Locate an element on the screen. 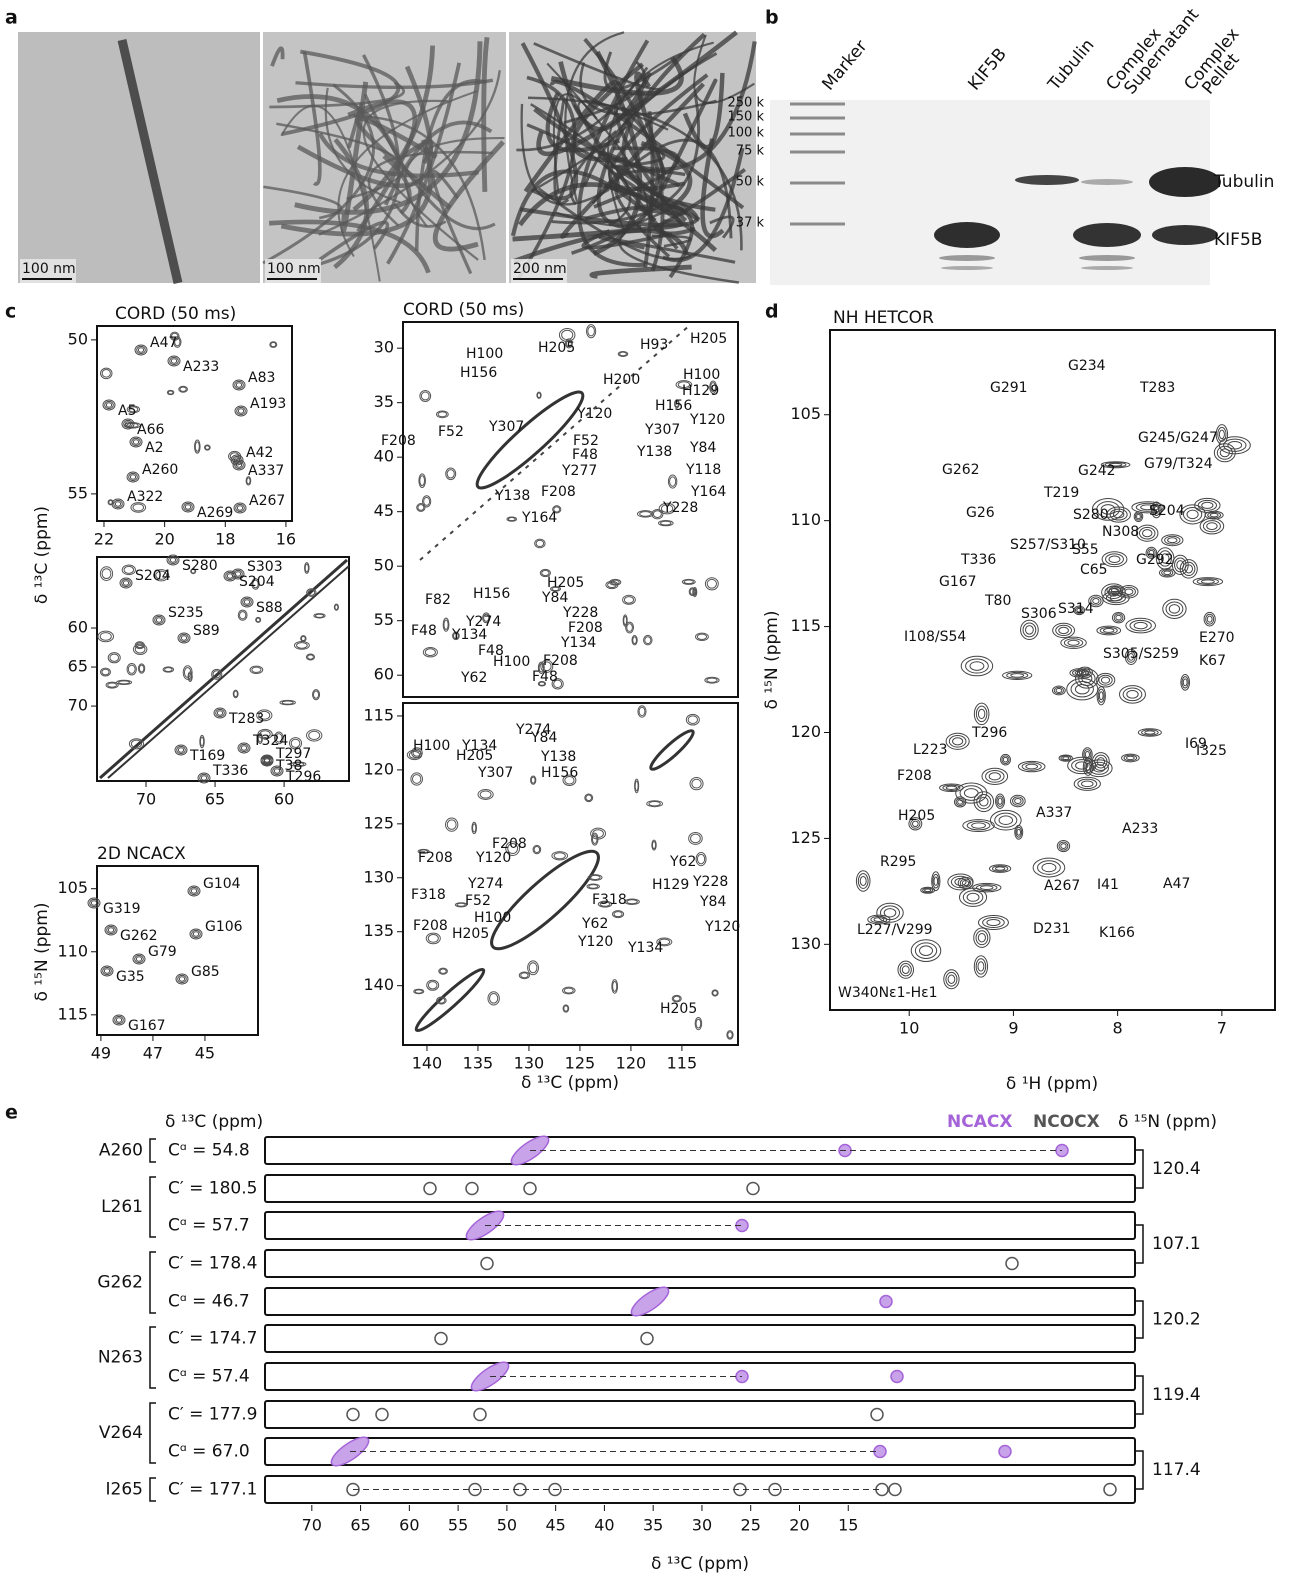 This screenshot has width=1304, height=1581. strip-peak is located at coordinates (487, 1263).